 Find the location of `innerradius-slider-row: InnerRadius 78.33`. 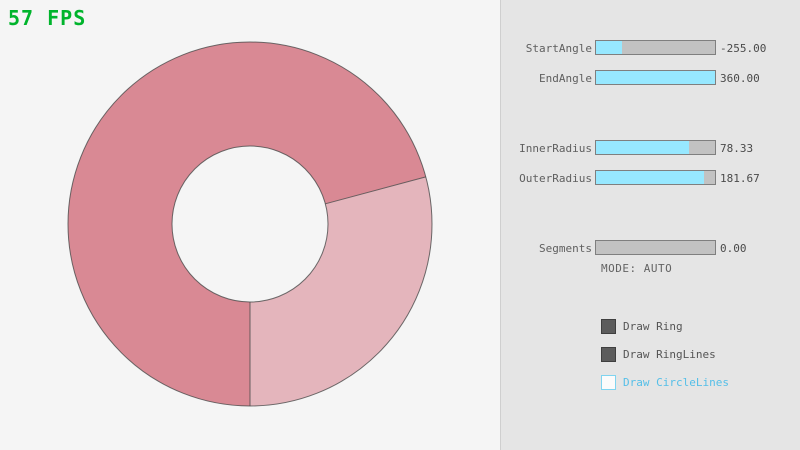

innerradius-slider-row: InnerRadius 78.33 is located at coordinates (650, 147).